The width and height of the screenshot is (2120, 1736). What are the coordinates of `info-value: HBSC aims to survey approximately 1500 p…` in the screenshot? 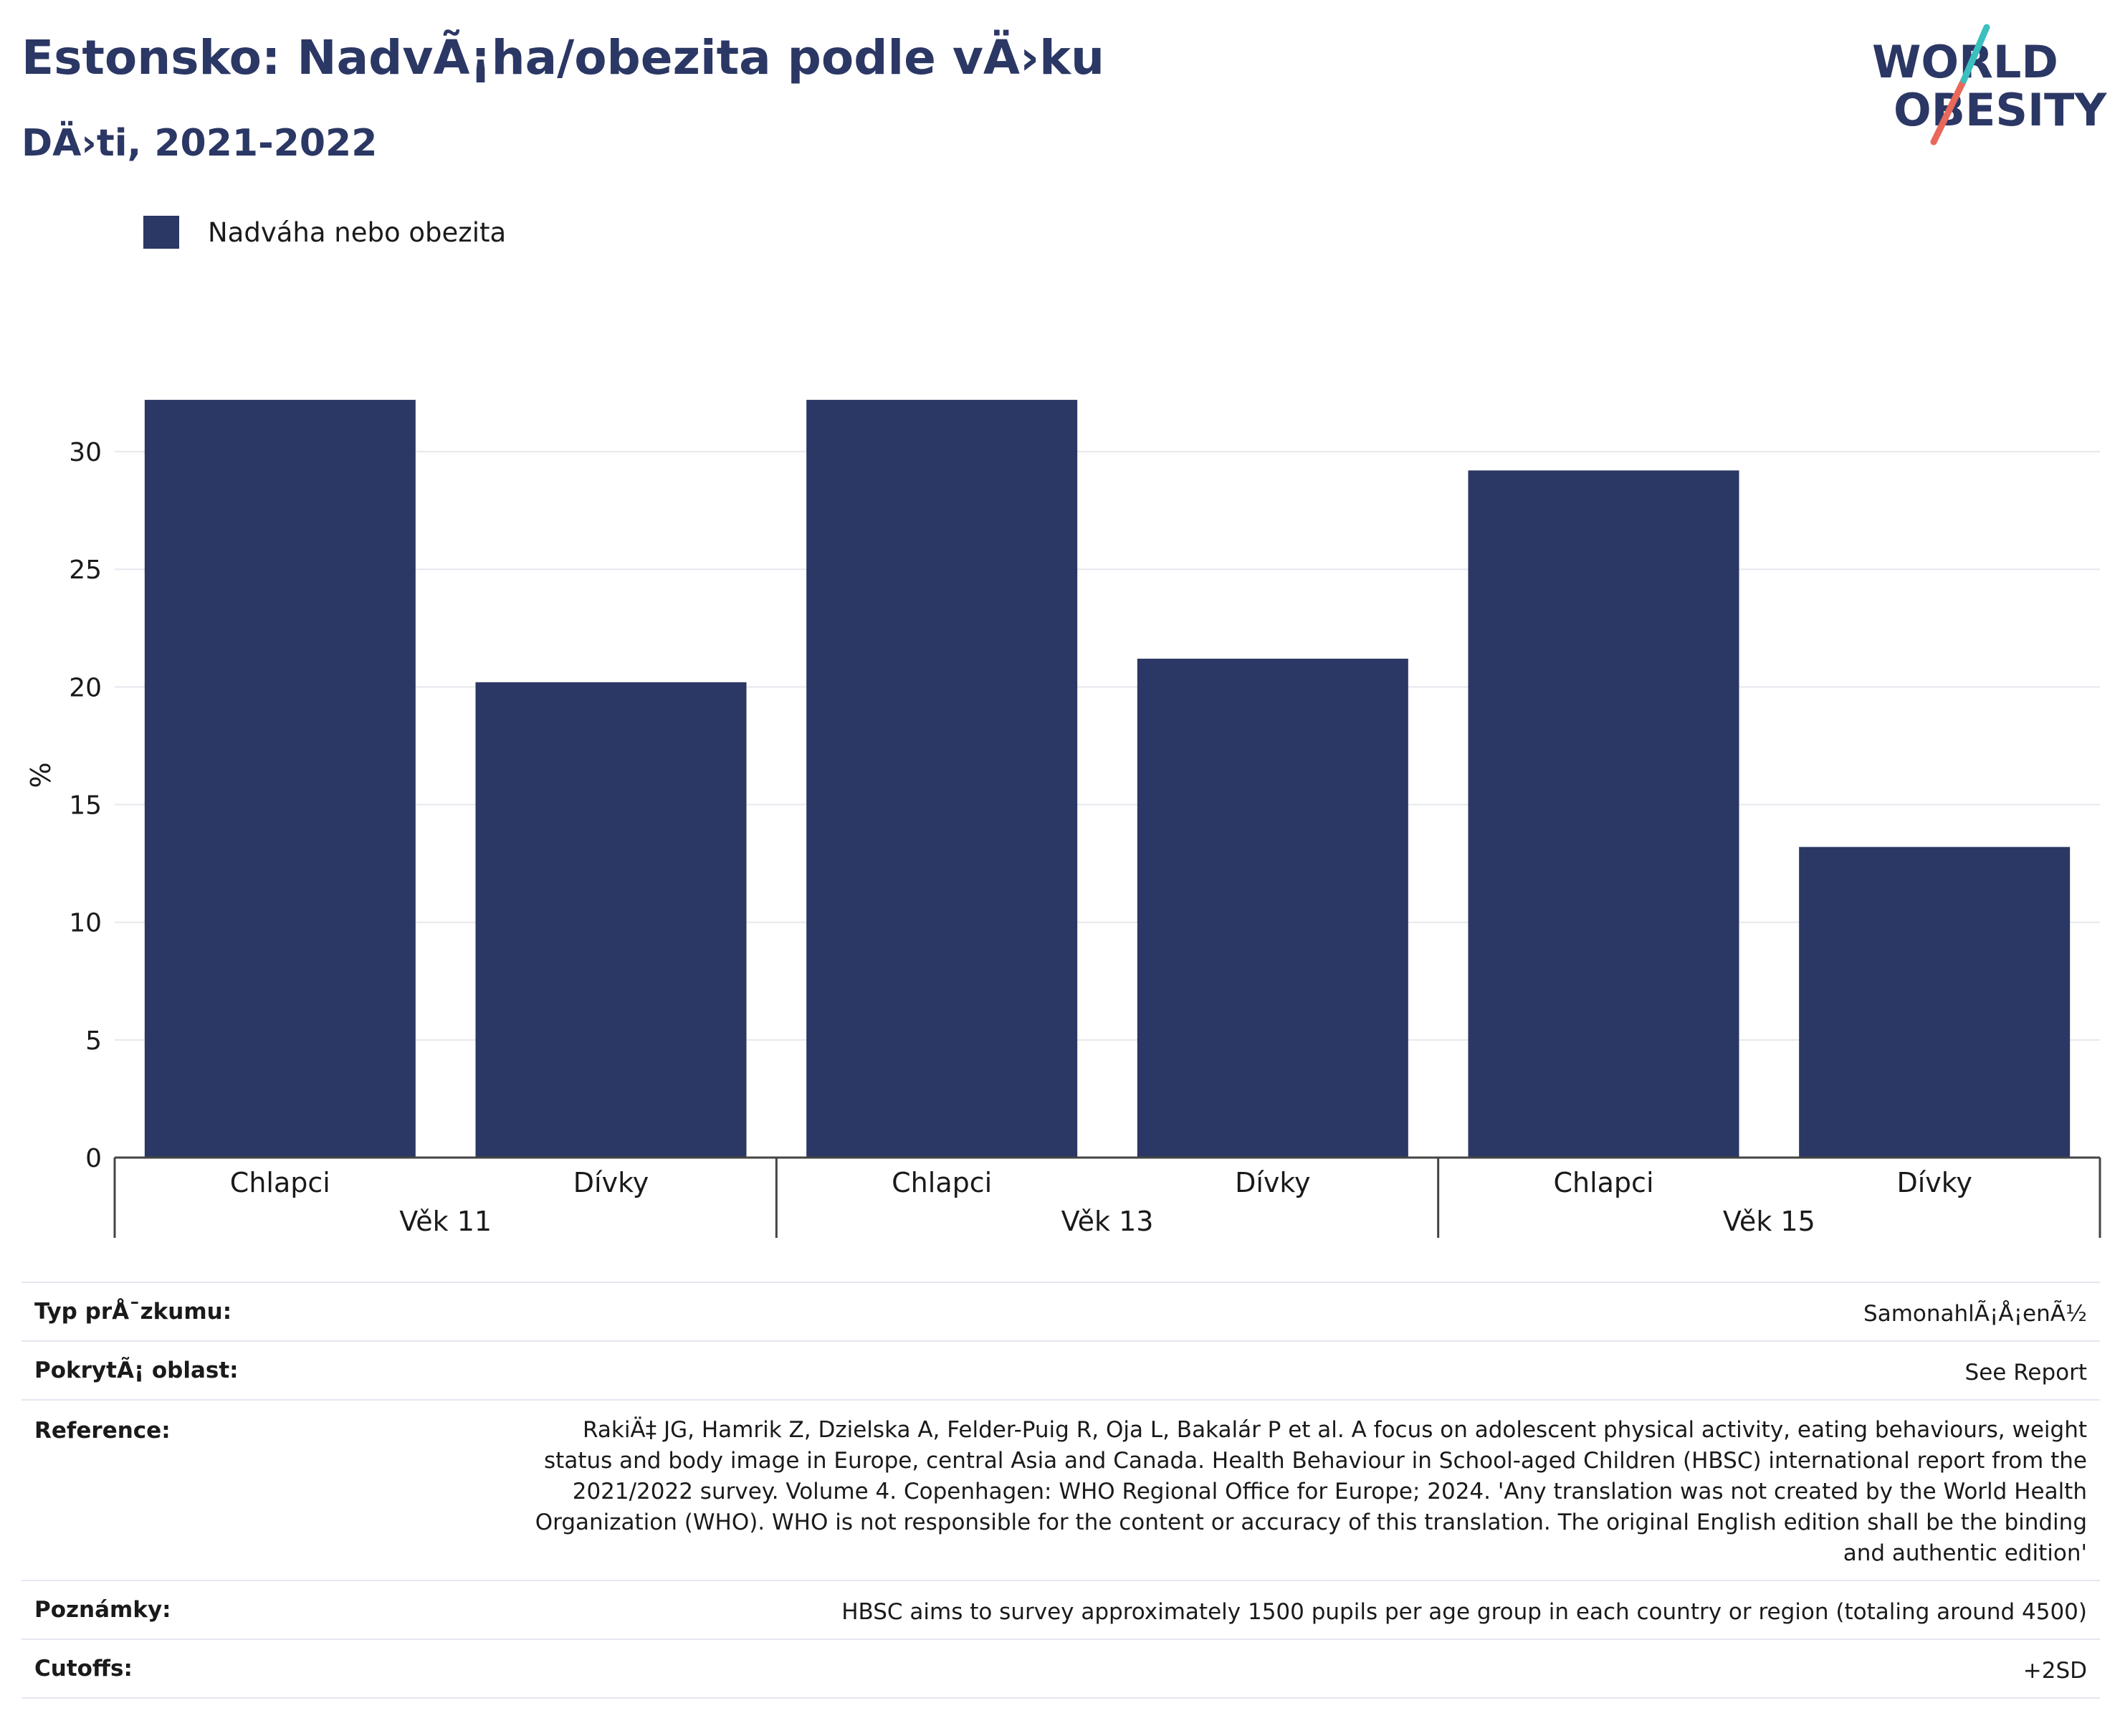 It's located at (1464, 1612).